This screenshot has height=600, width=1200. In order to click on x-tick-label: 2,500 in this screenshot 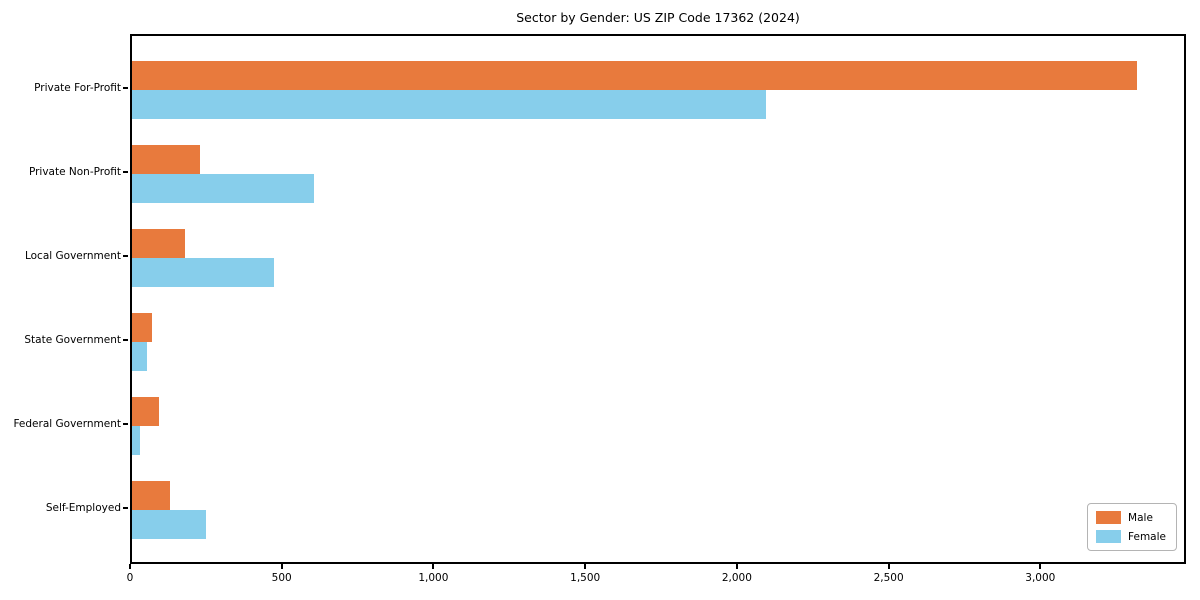, I will do `click(888, 578)`.